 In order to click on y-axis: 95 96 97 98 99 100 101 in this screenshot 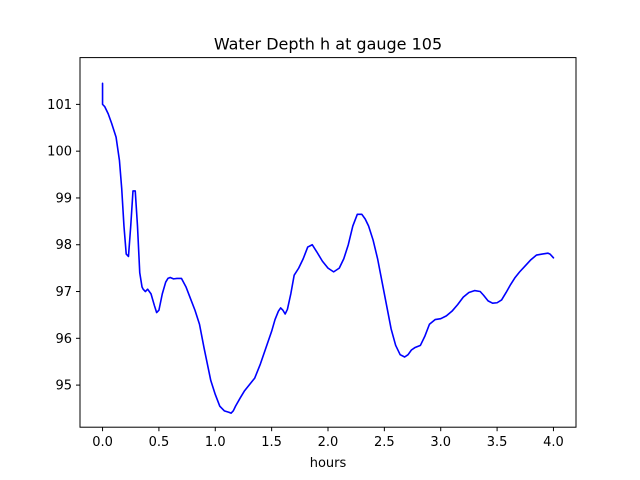, I will do `click(63, 246)`.